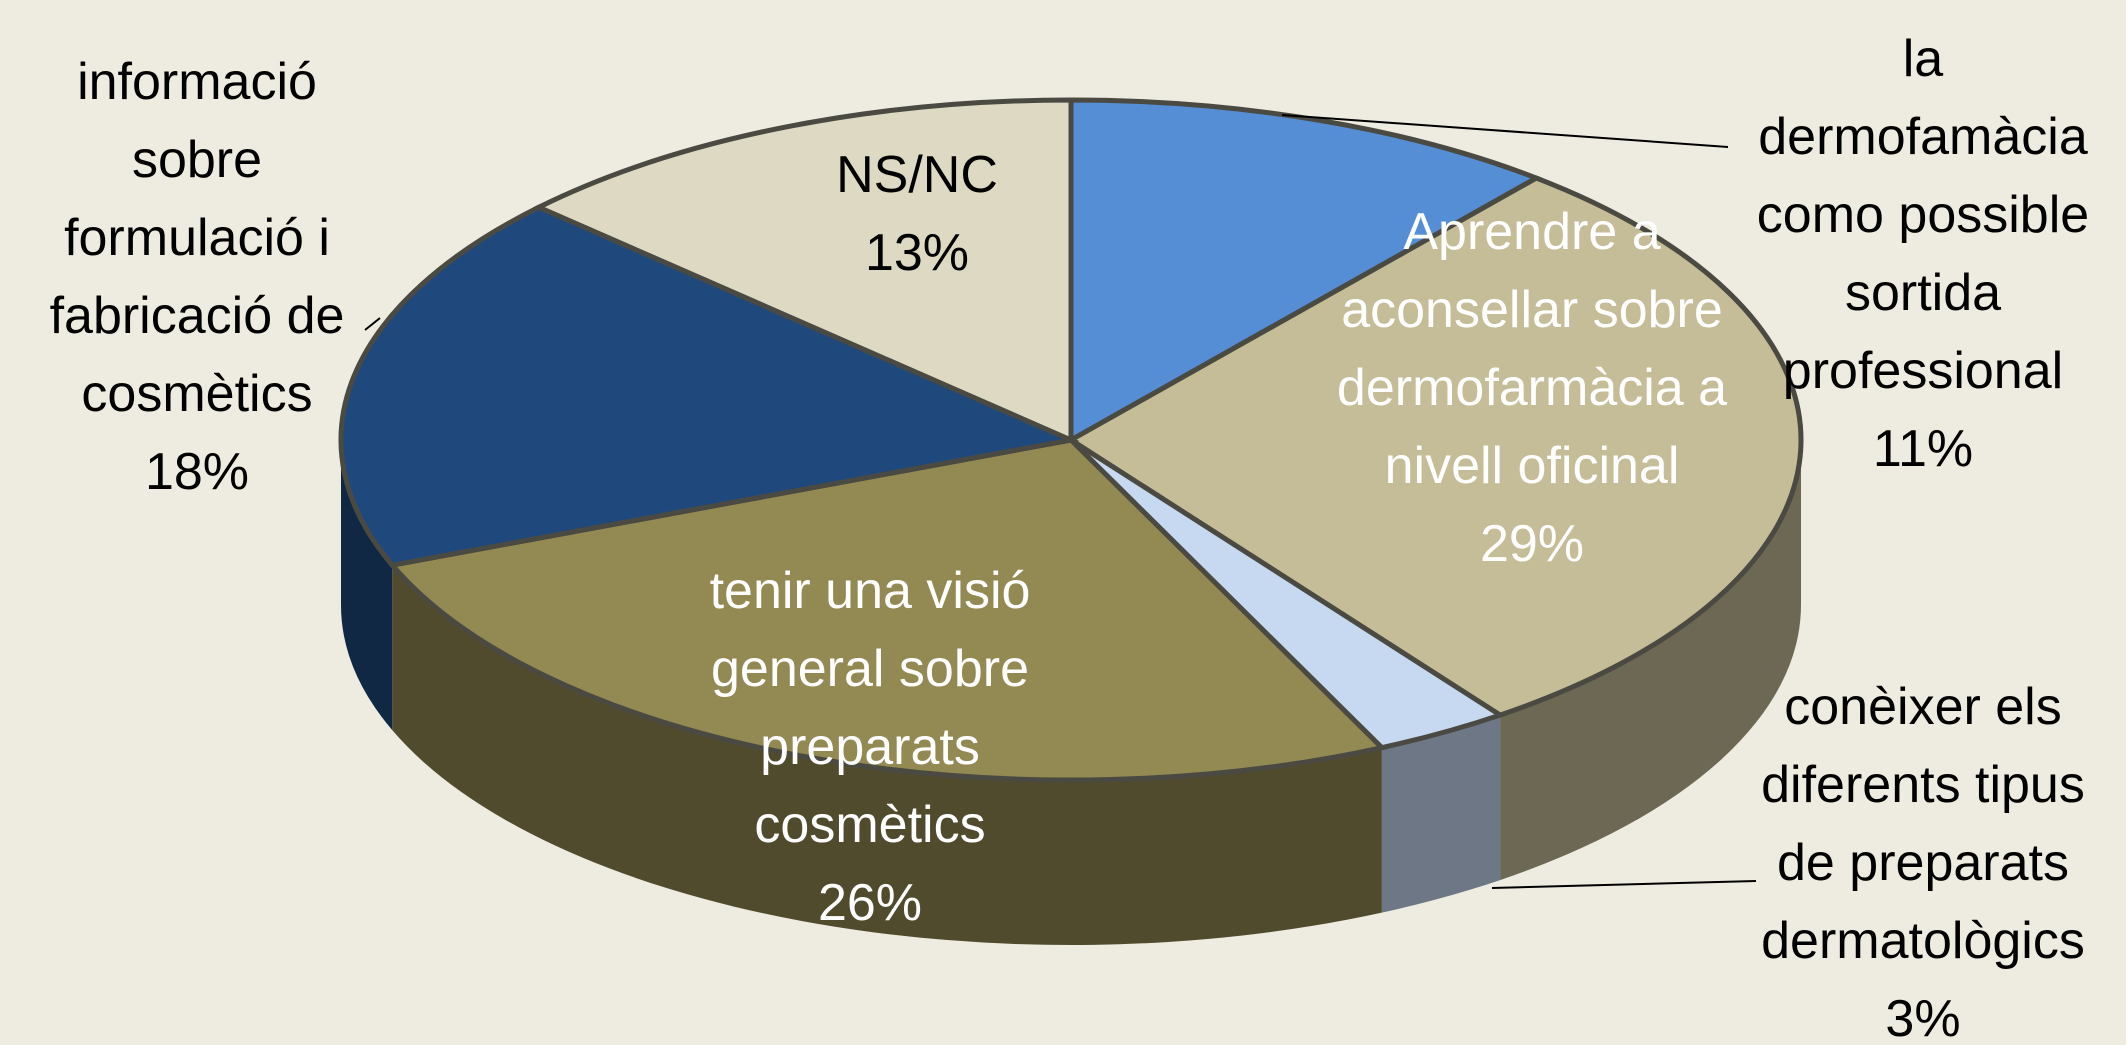 The width and height of the screenshot is (2126, 1045). Describe the element at coordinates (1923, 1017) in the screenshot. I see `value-label: 3%` at that location.